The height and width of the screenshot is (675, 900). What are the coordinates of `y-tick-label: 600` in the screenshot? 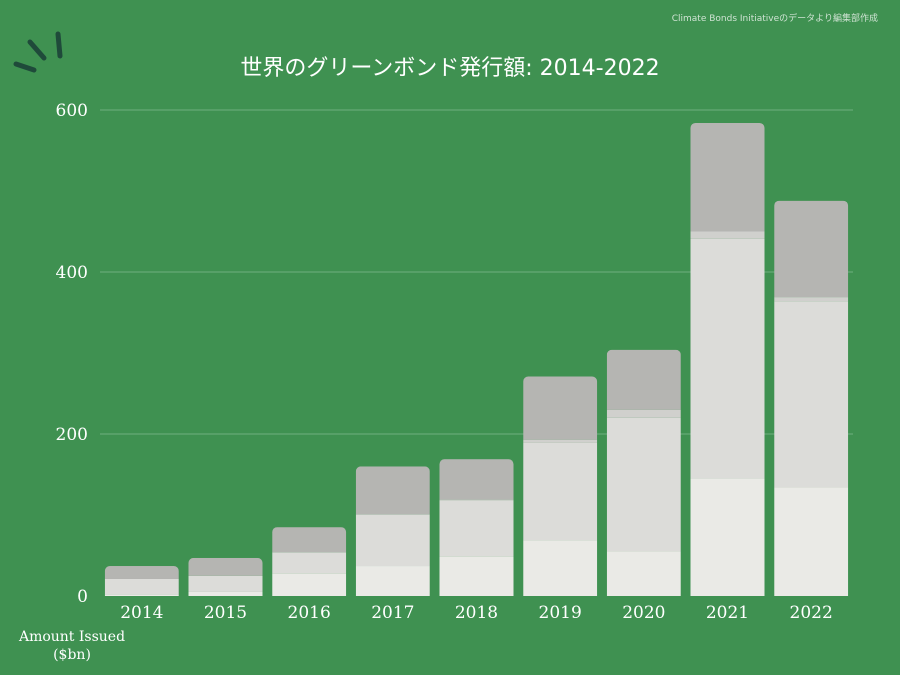 It's located at (72, 111).